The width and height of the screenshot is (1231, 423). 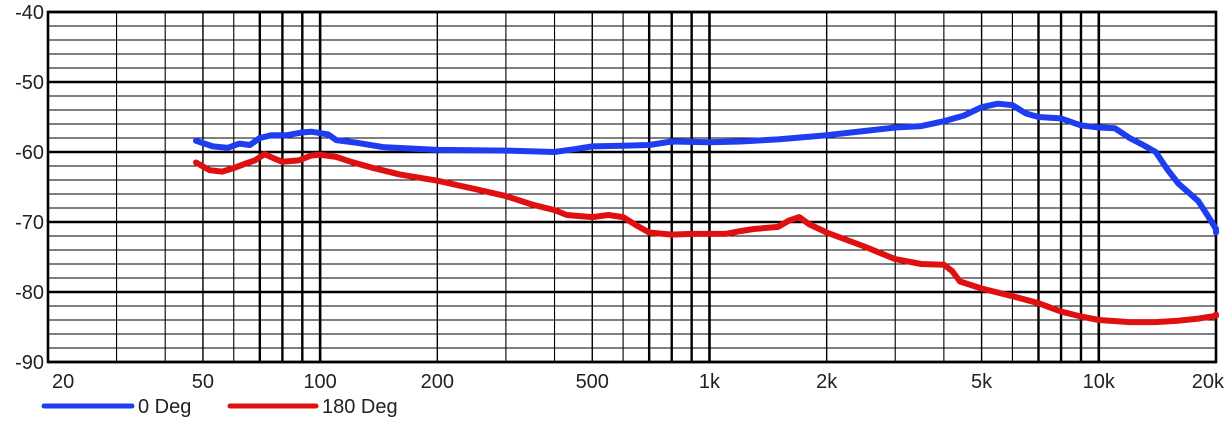 What do you see at coordinates (29, 293) in the screenshot?
I see `y-tick-label: -80` at bounding box center [29, 293].